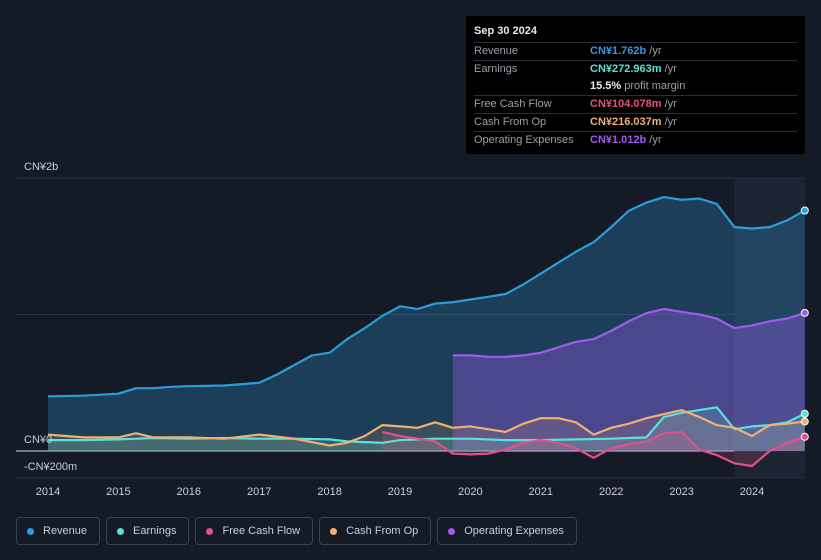  What do you see at coordinates (505, 31) in the screenshot?
I see `tooltip-date: Sep 30 2024` at bounding box center [505, 31].